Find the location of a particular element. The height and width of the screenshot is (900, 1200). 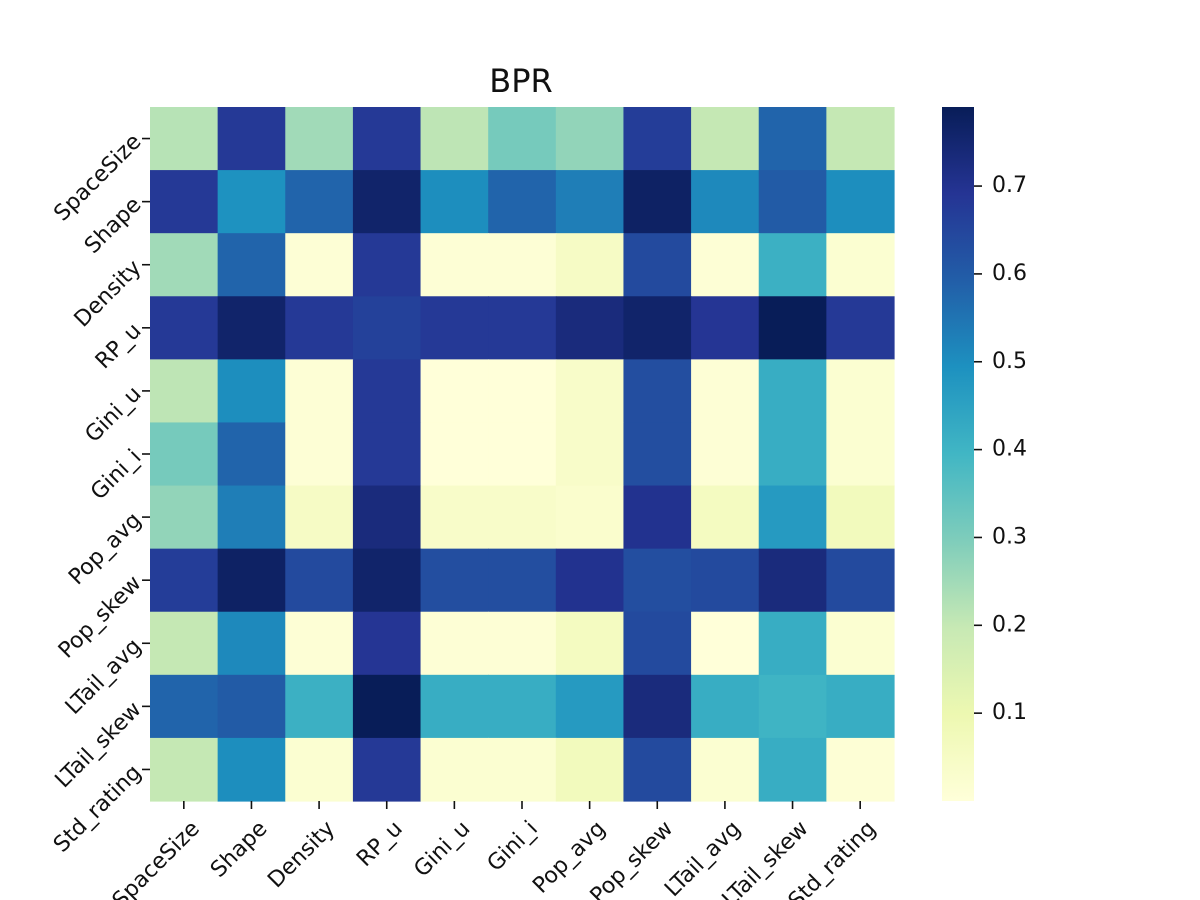

y-tick-label: Gini_i is located at coordinates (116, 475).